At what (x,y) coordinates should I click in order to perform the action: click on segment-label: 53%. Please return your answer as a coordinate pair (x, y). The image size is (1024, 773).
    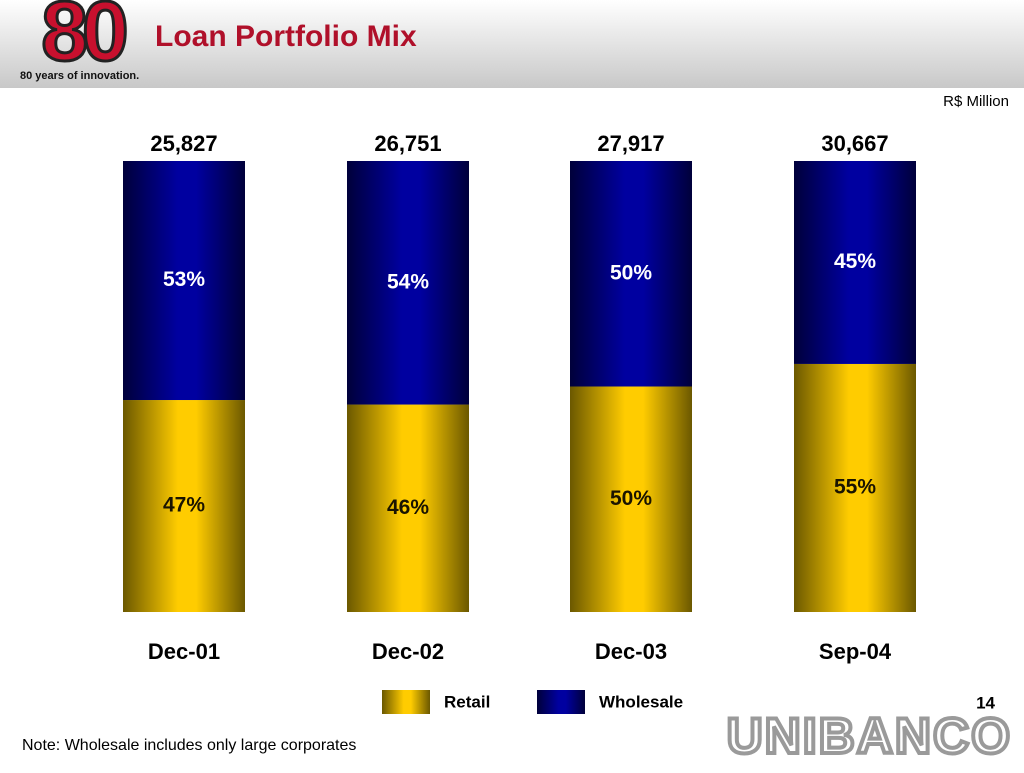
    Looking at the image, I should click on (184, 279).